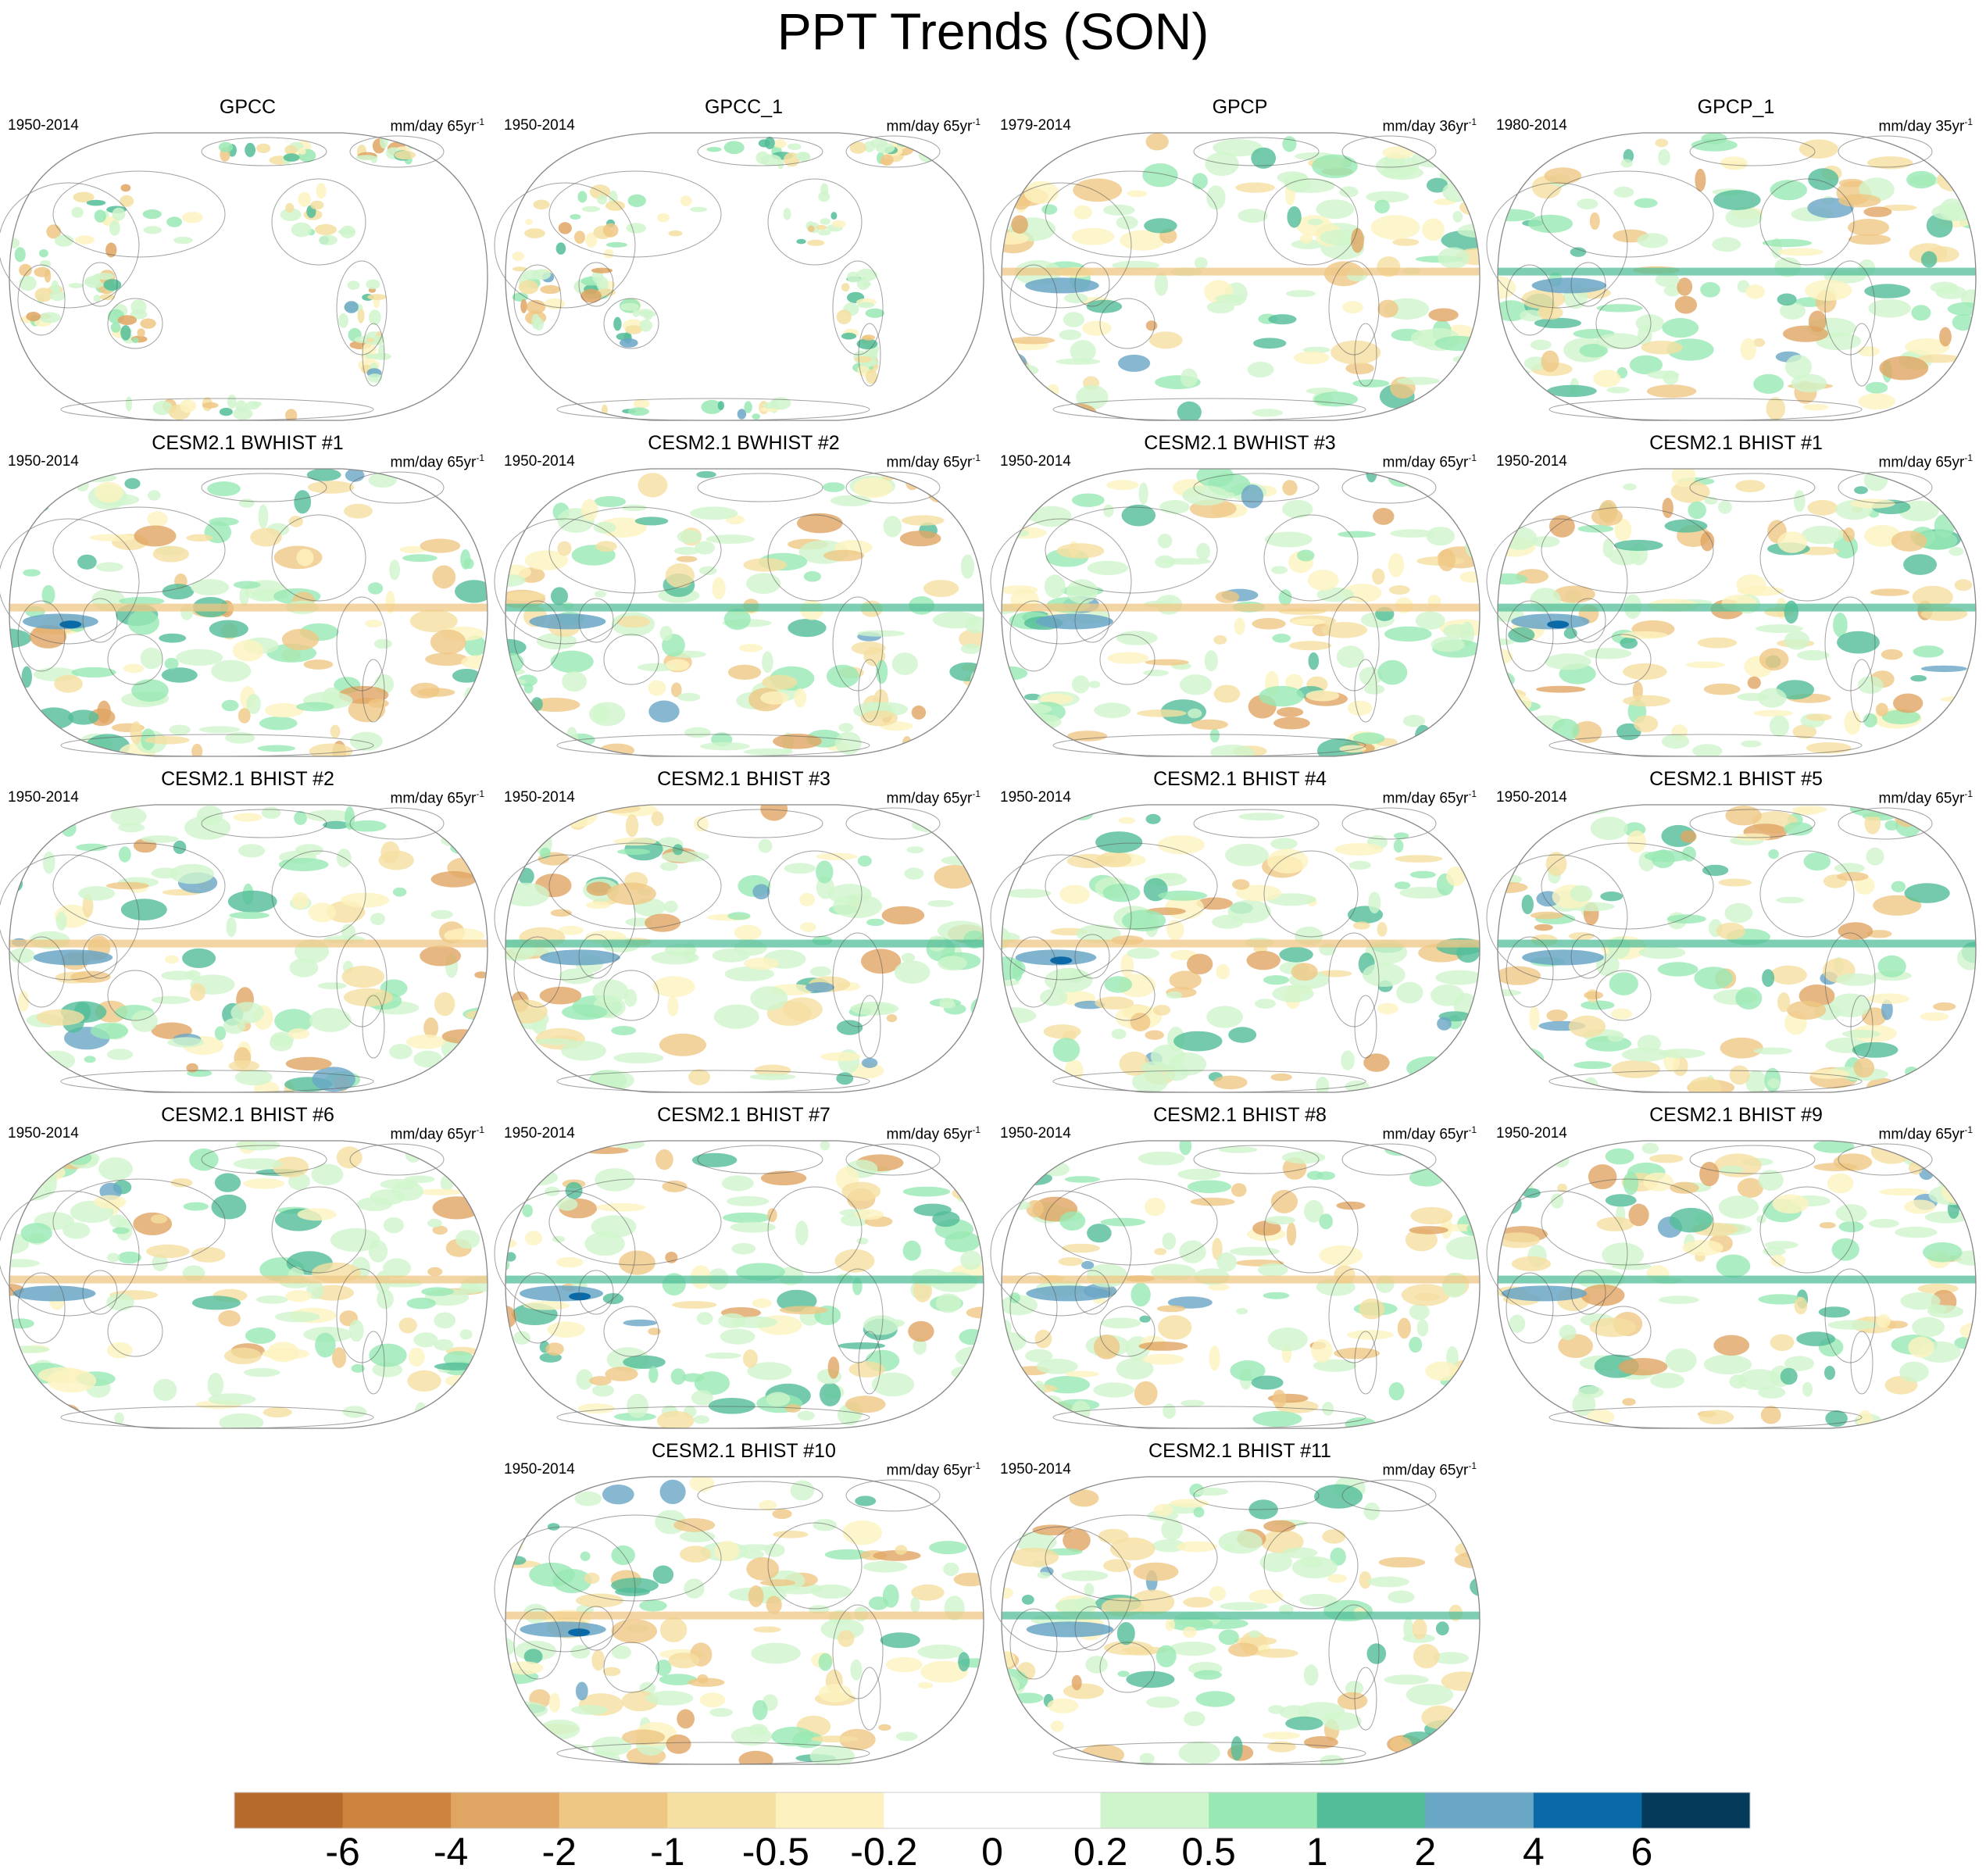 This screenshot has width=1986, height=1876. What do you see at coordinates (216, 277) in the screenshot?
I see `trend-field` at bounding box center [216, 277].